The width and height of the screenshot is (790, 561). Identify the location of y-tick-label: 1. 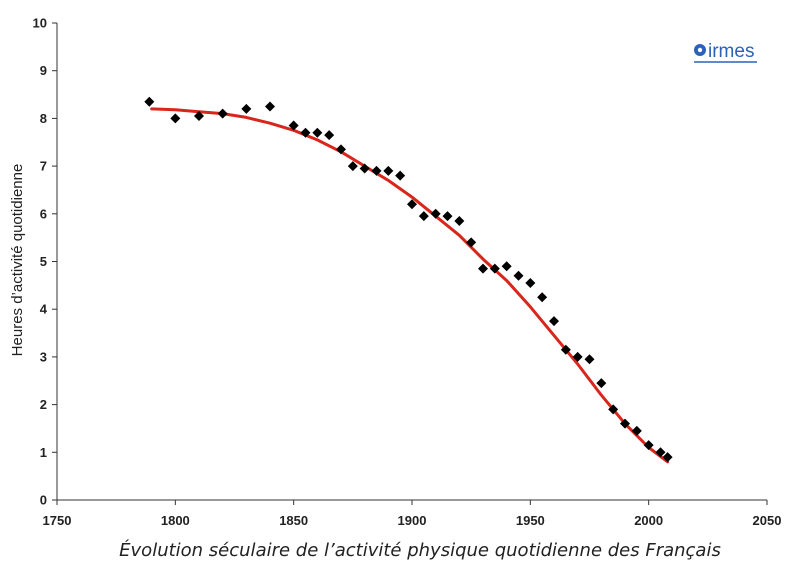
(43, 452).